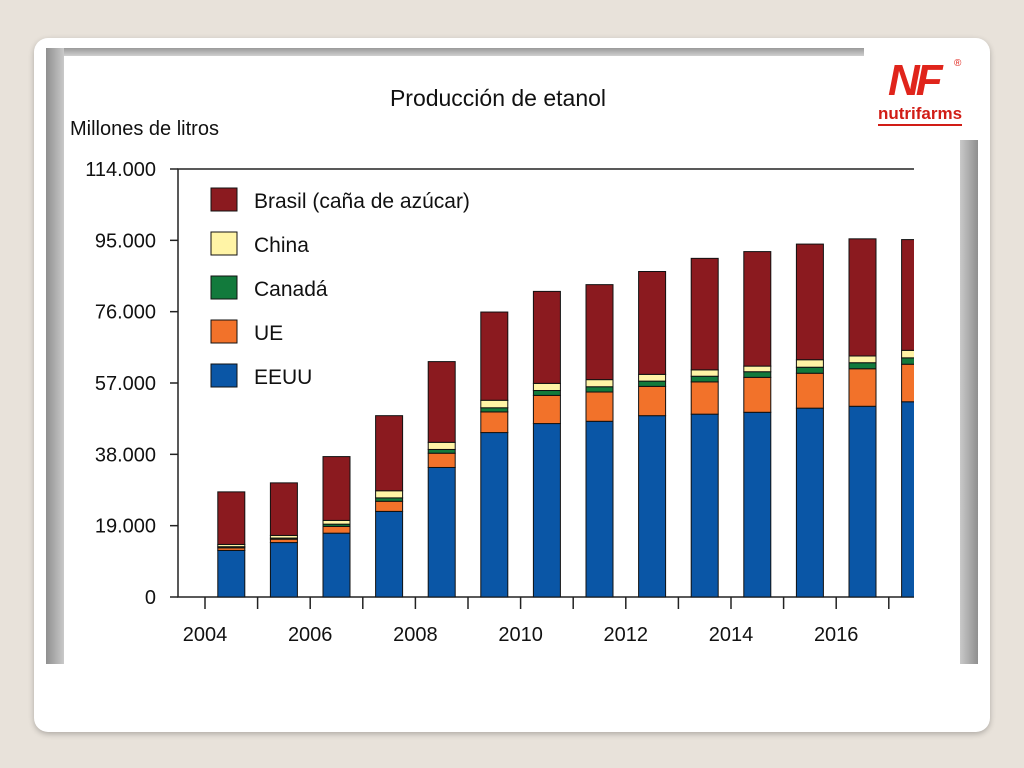  What do you see at coordinates (836, 635) in the screenshot?
I see `x-tick-label: 2016` at bounding box center [836, 635].